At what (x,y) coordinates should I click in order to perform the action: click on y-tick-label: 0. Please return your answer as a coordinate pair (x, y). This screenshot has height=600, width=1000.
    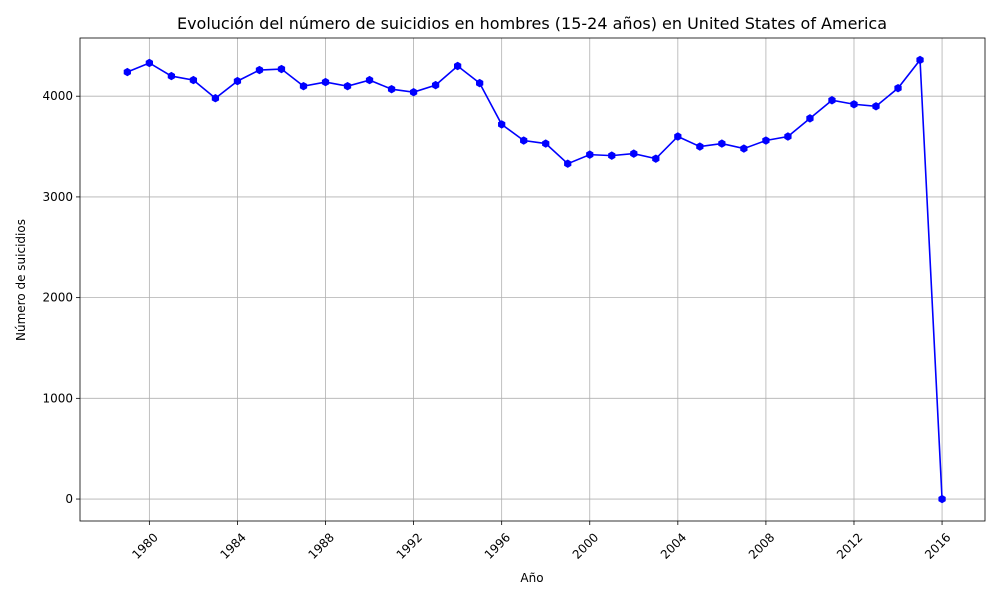
    Looking at the image, I should click on (69, 499).